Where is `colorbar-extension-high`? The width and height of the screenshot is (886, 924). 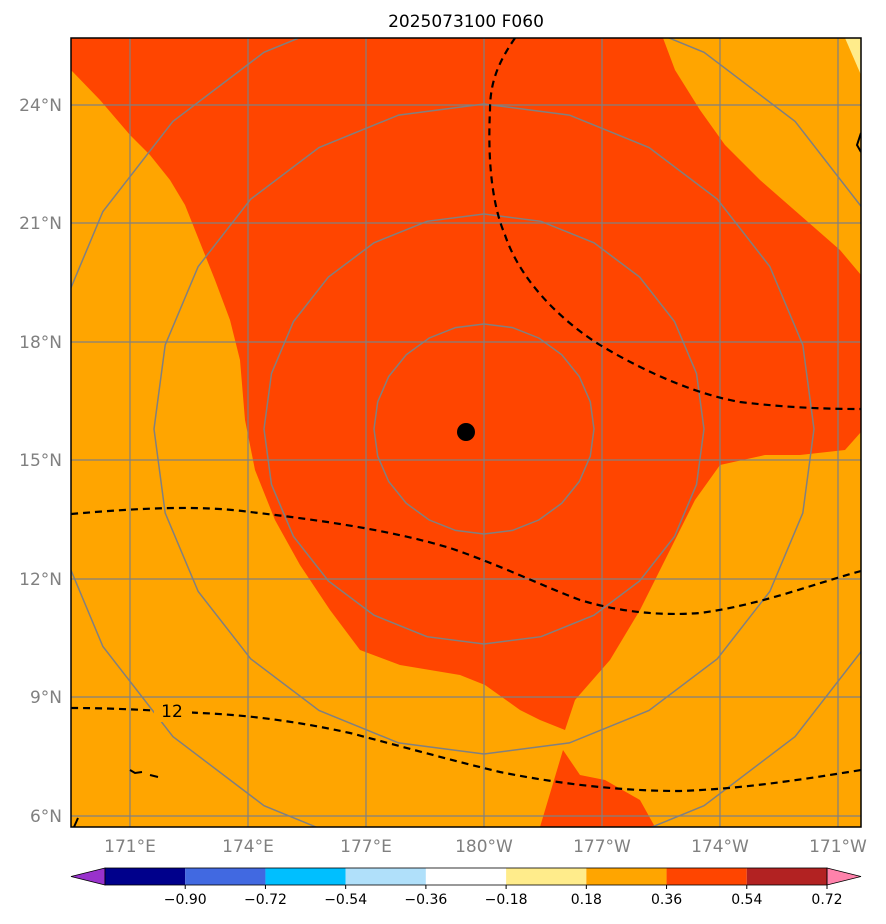
colorbar-extension-high is located at coordinates (844, 876).